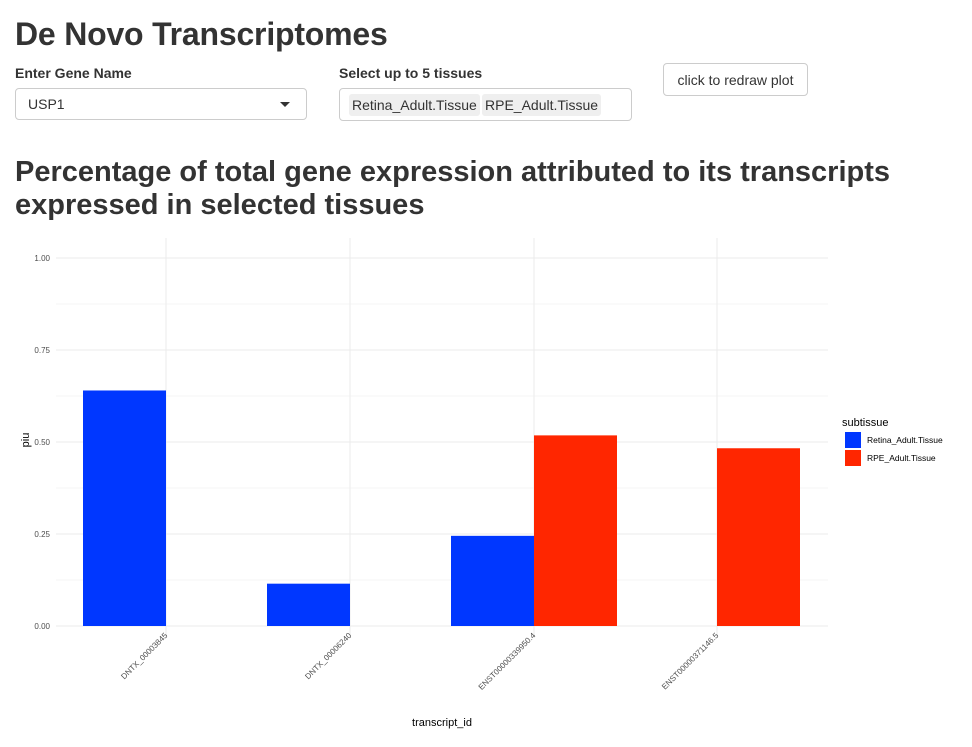  I want to click on gene-select: USP1, so click(161, 104).